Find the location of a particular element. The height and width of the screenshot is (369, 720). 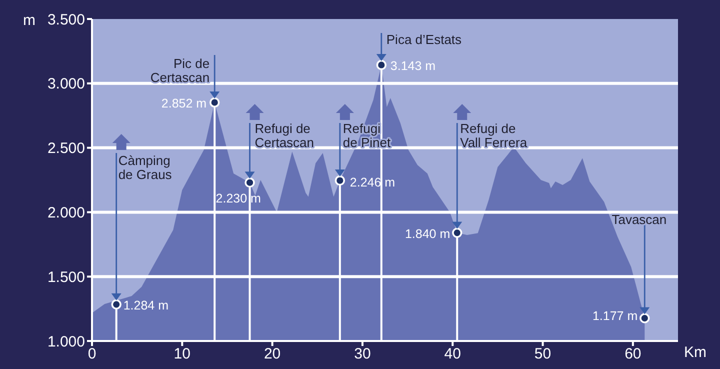

annotation: Pica d’Estats is located at coordinates (424, 39).